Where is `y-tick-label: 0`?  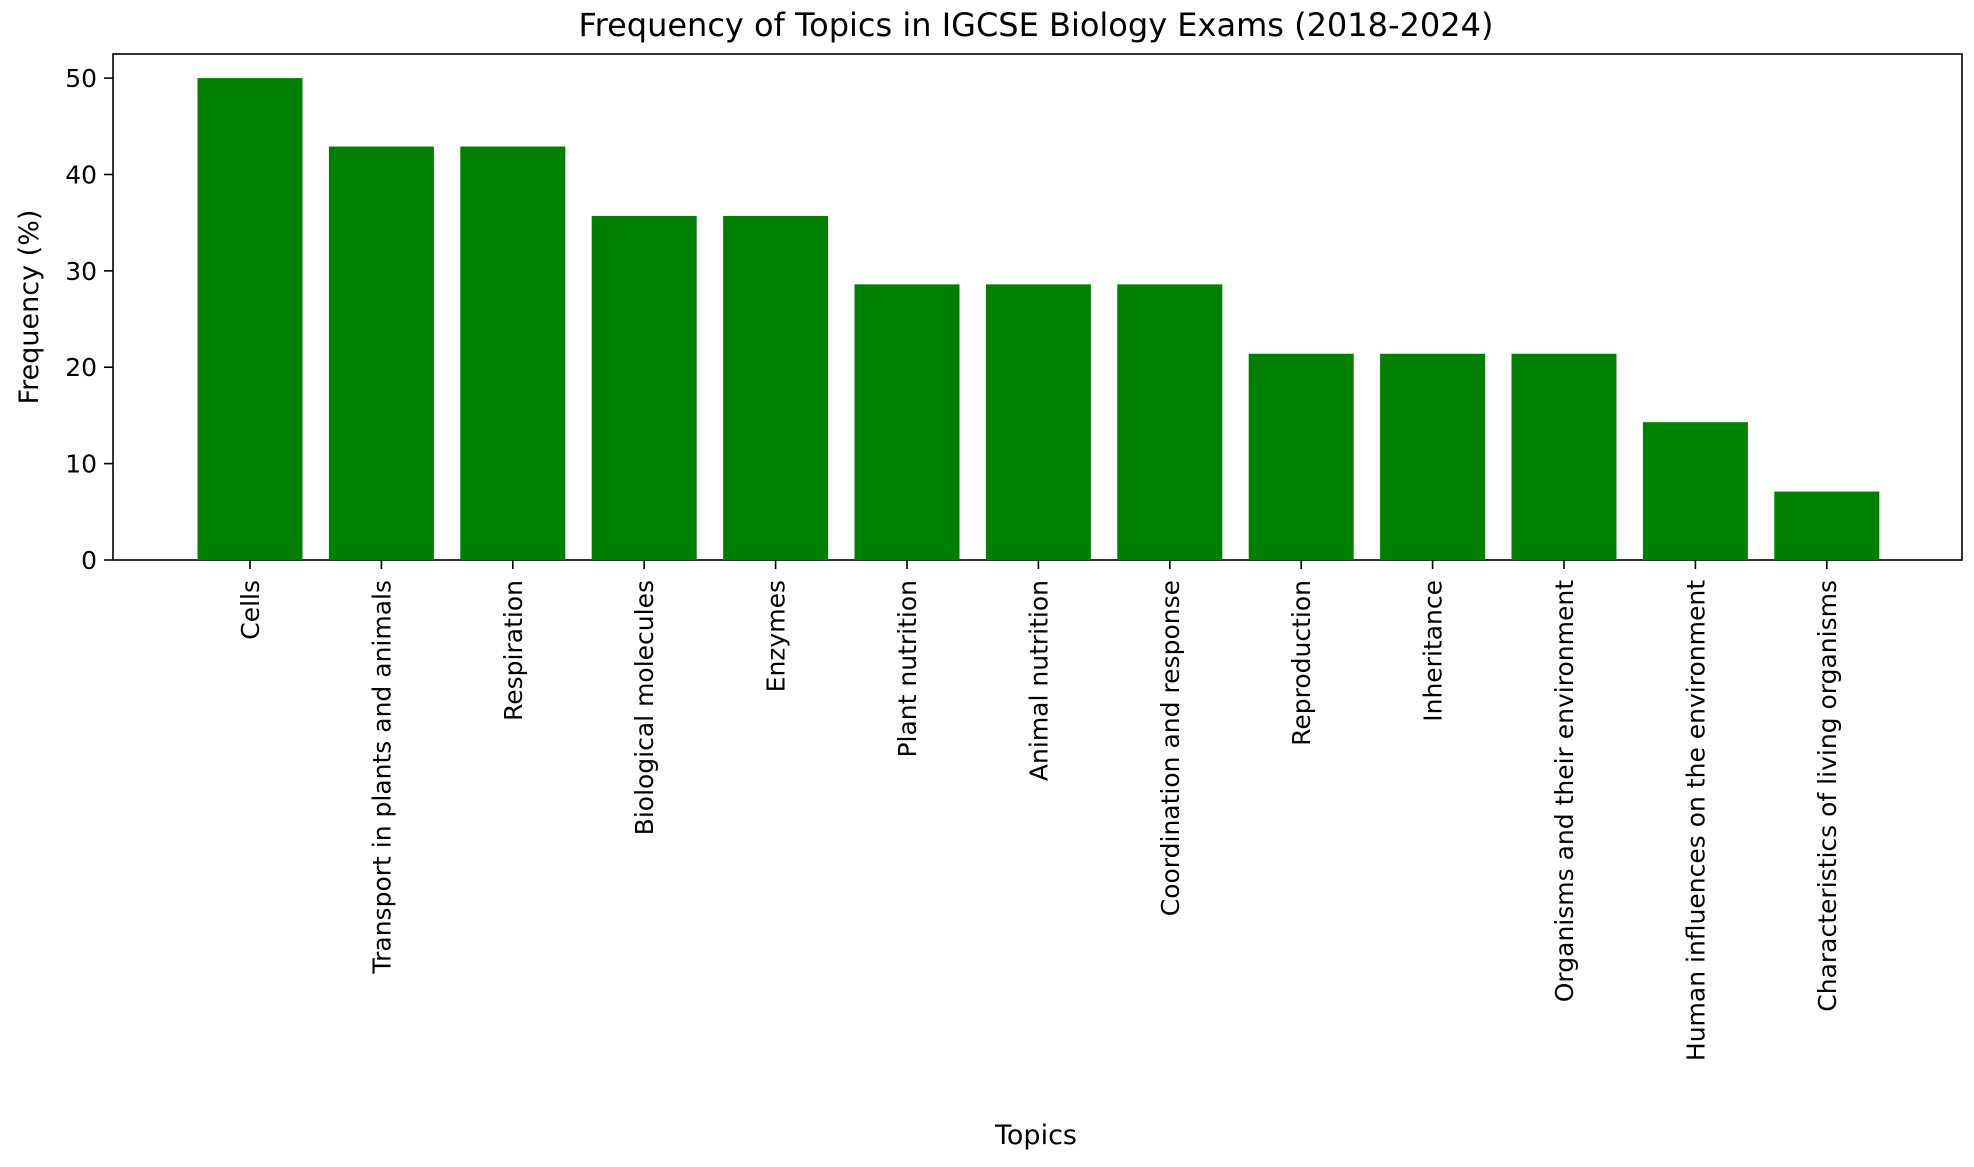
y-tick-label: 0 is located at coordinates (89, 560).